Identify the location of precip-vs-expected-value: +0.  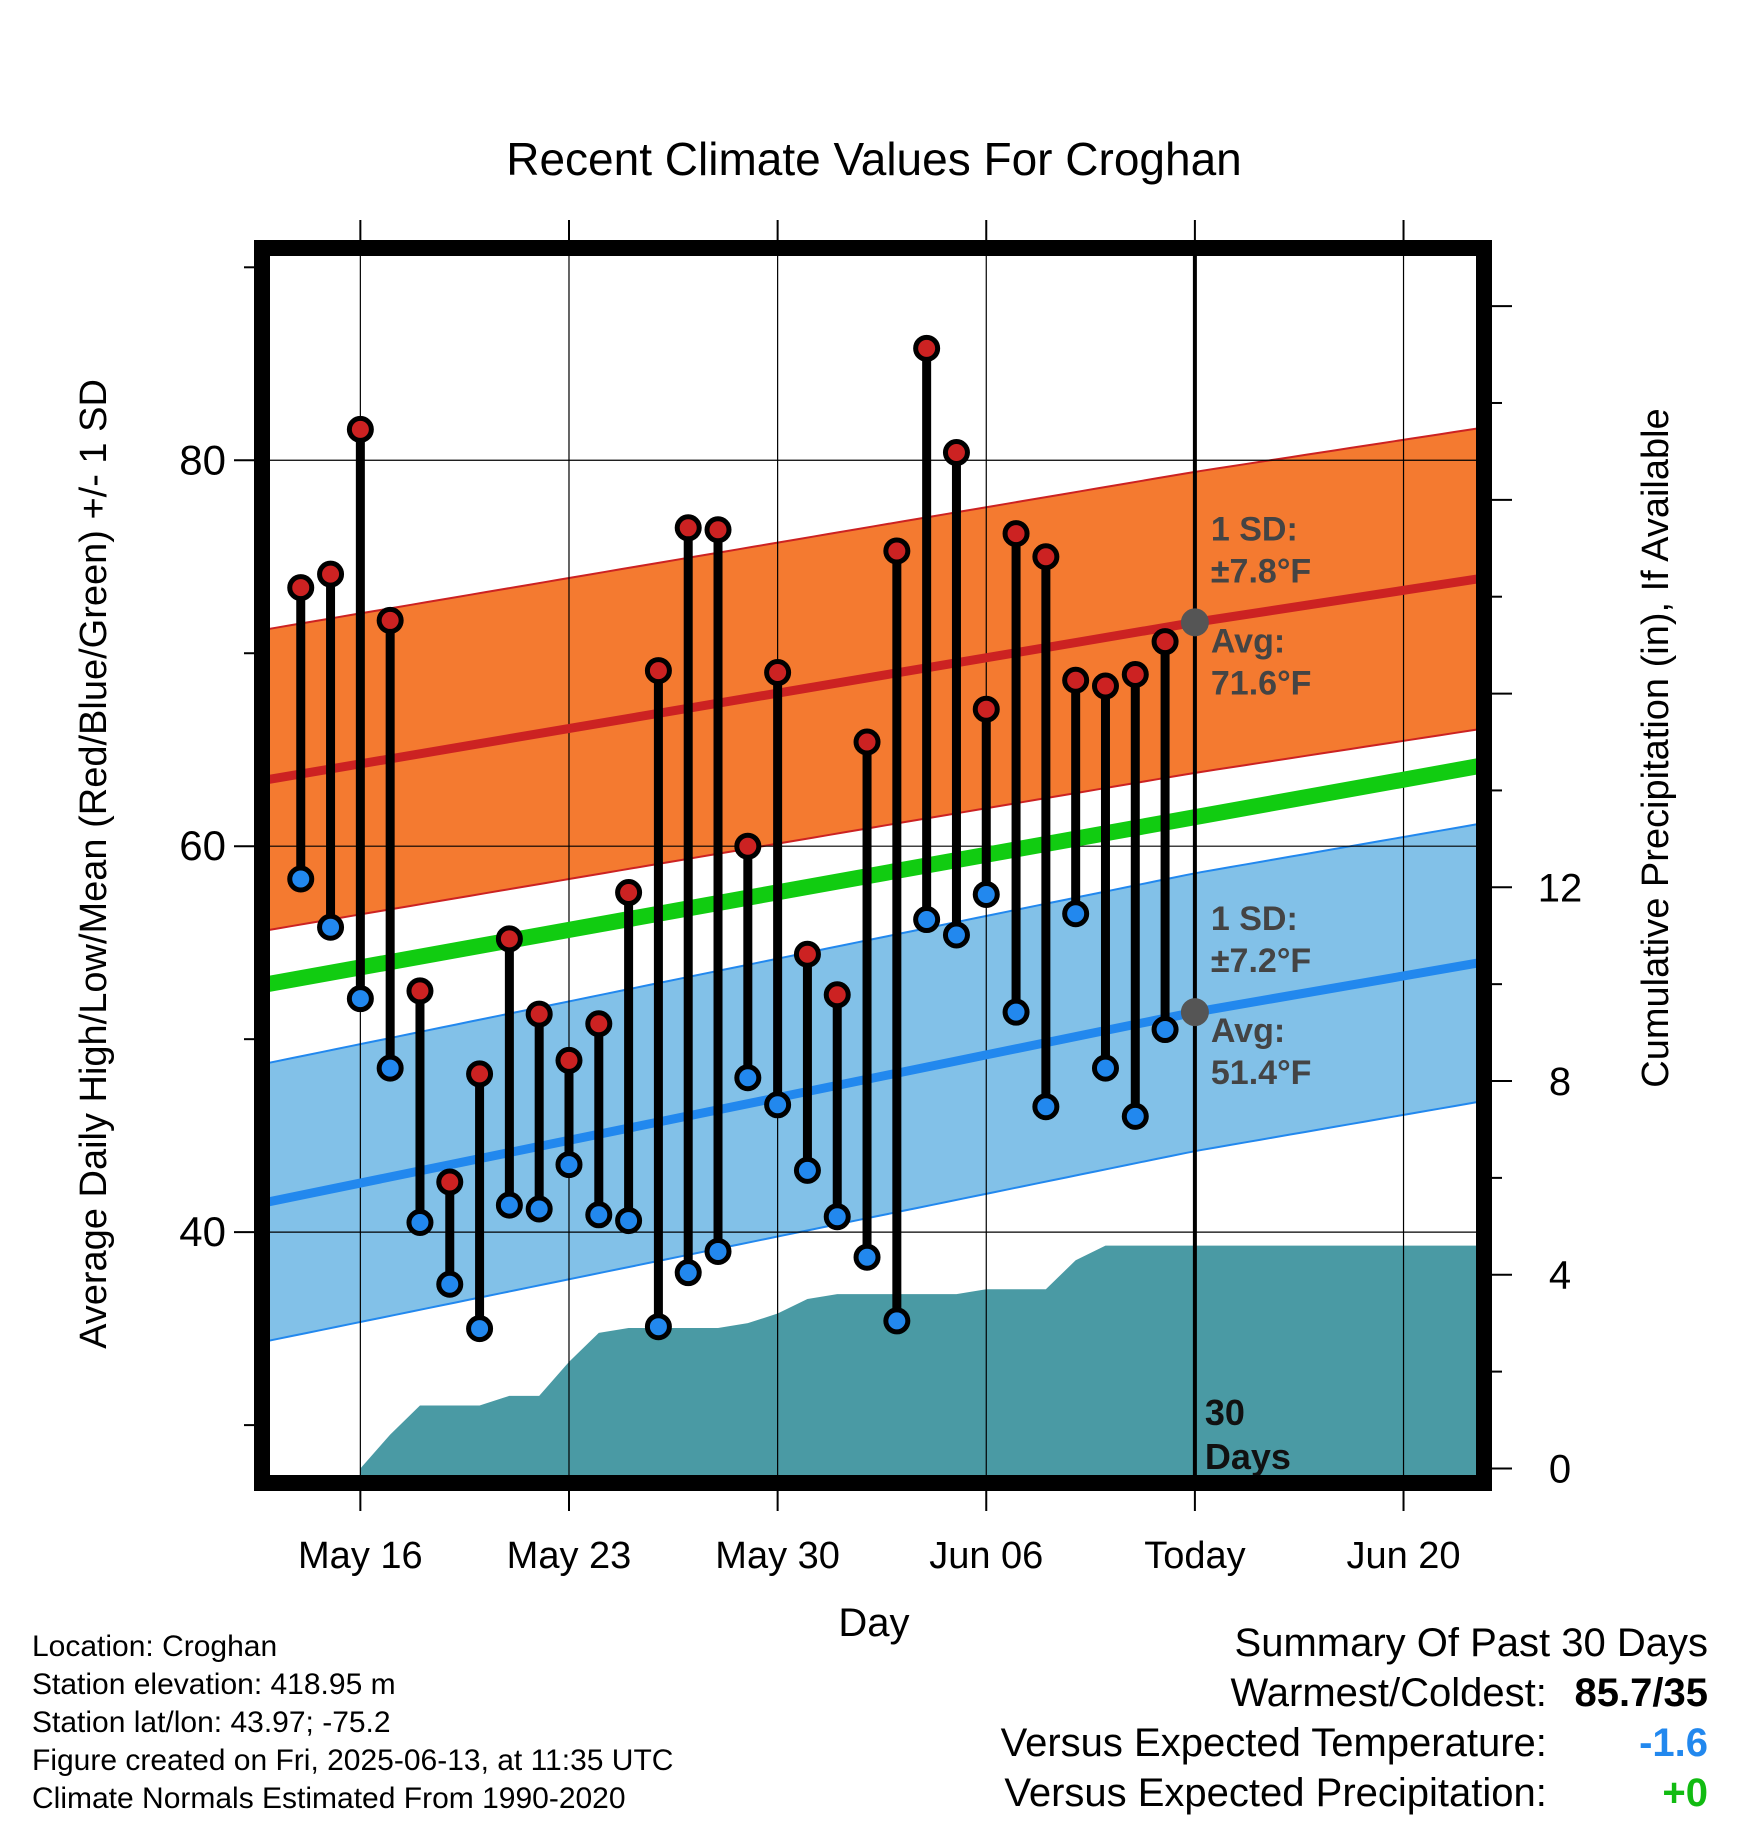
(1685, 1793).